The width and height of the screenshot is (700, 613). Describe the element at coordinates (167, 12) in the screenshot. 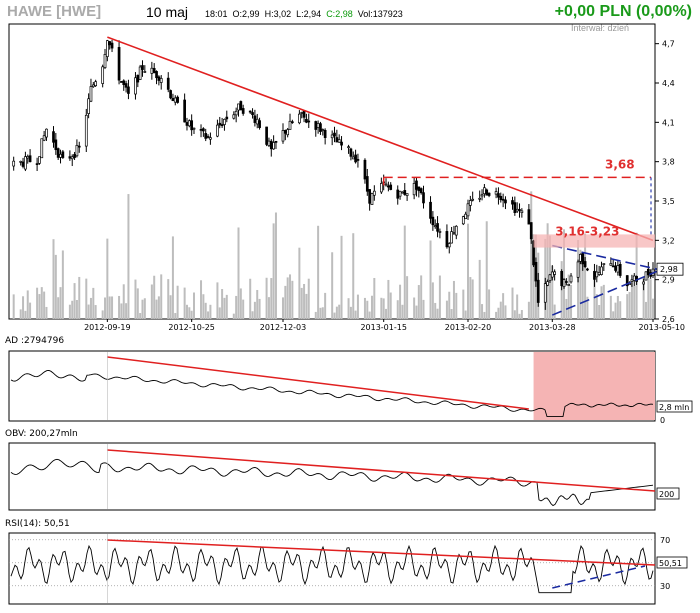

I see `date-label: 10 maj` at that location.